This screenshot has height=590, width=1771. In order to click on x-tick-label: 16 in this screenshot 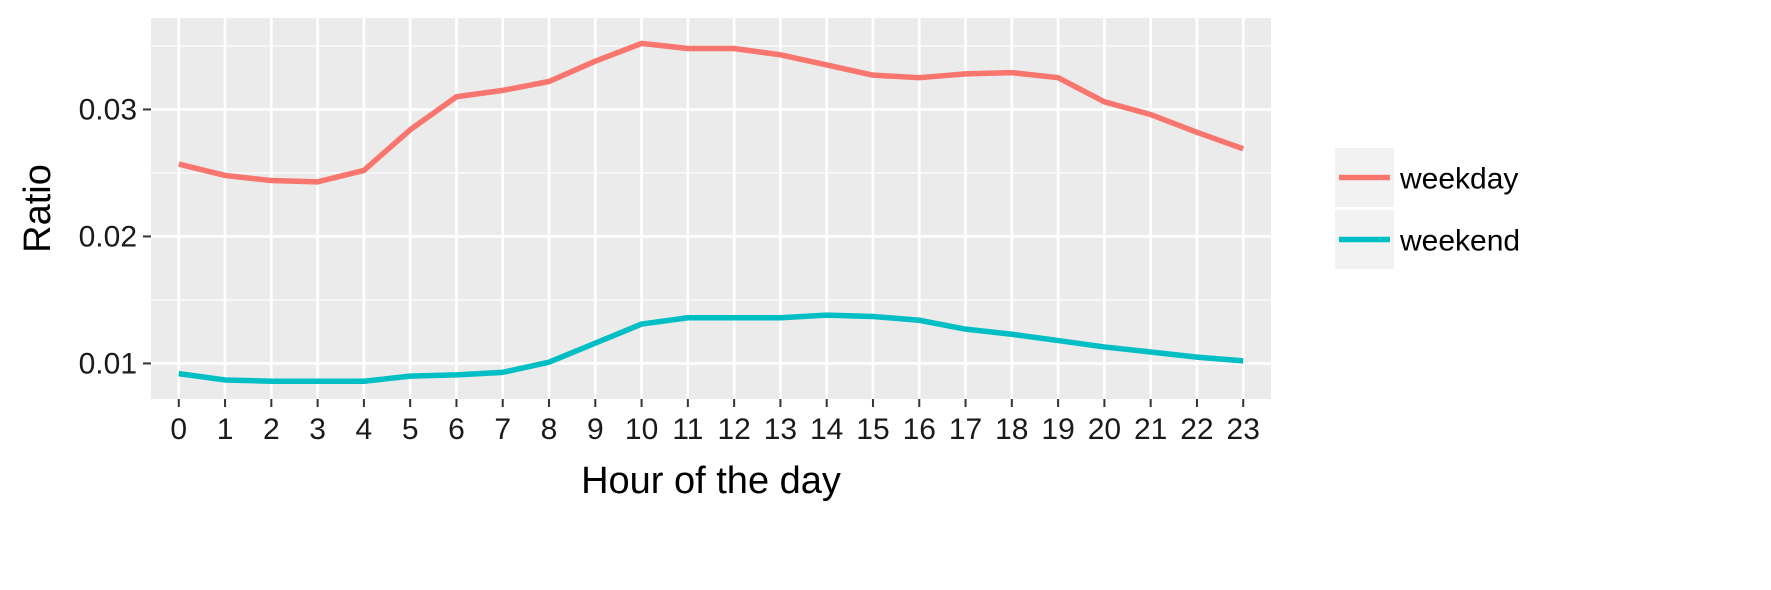, I will do `click(919, 429)`.